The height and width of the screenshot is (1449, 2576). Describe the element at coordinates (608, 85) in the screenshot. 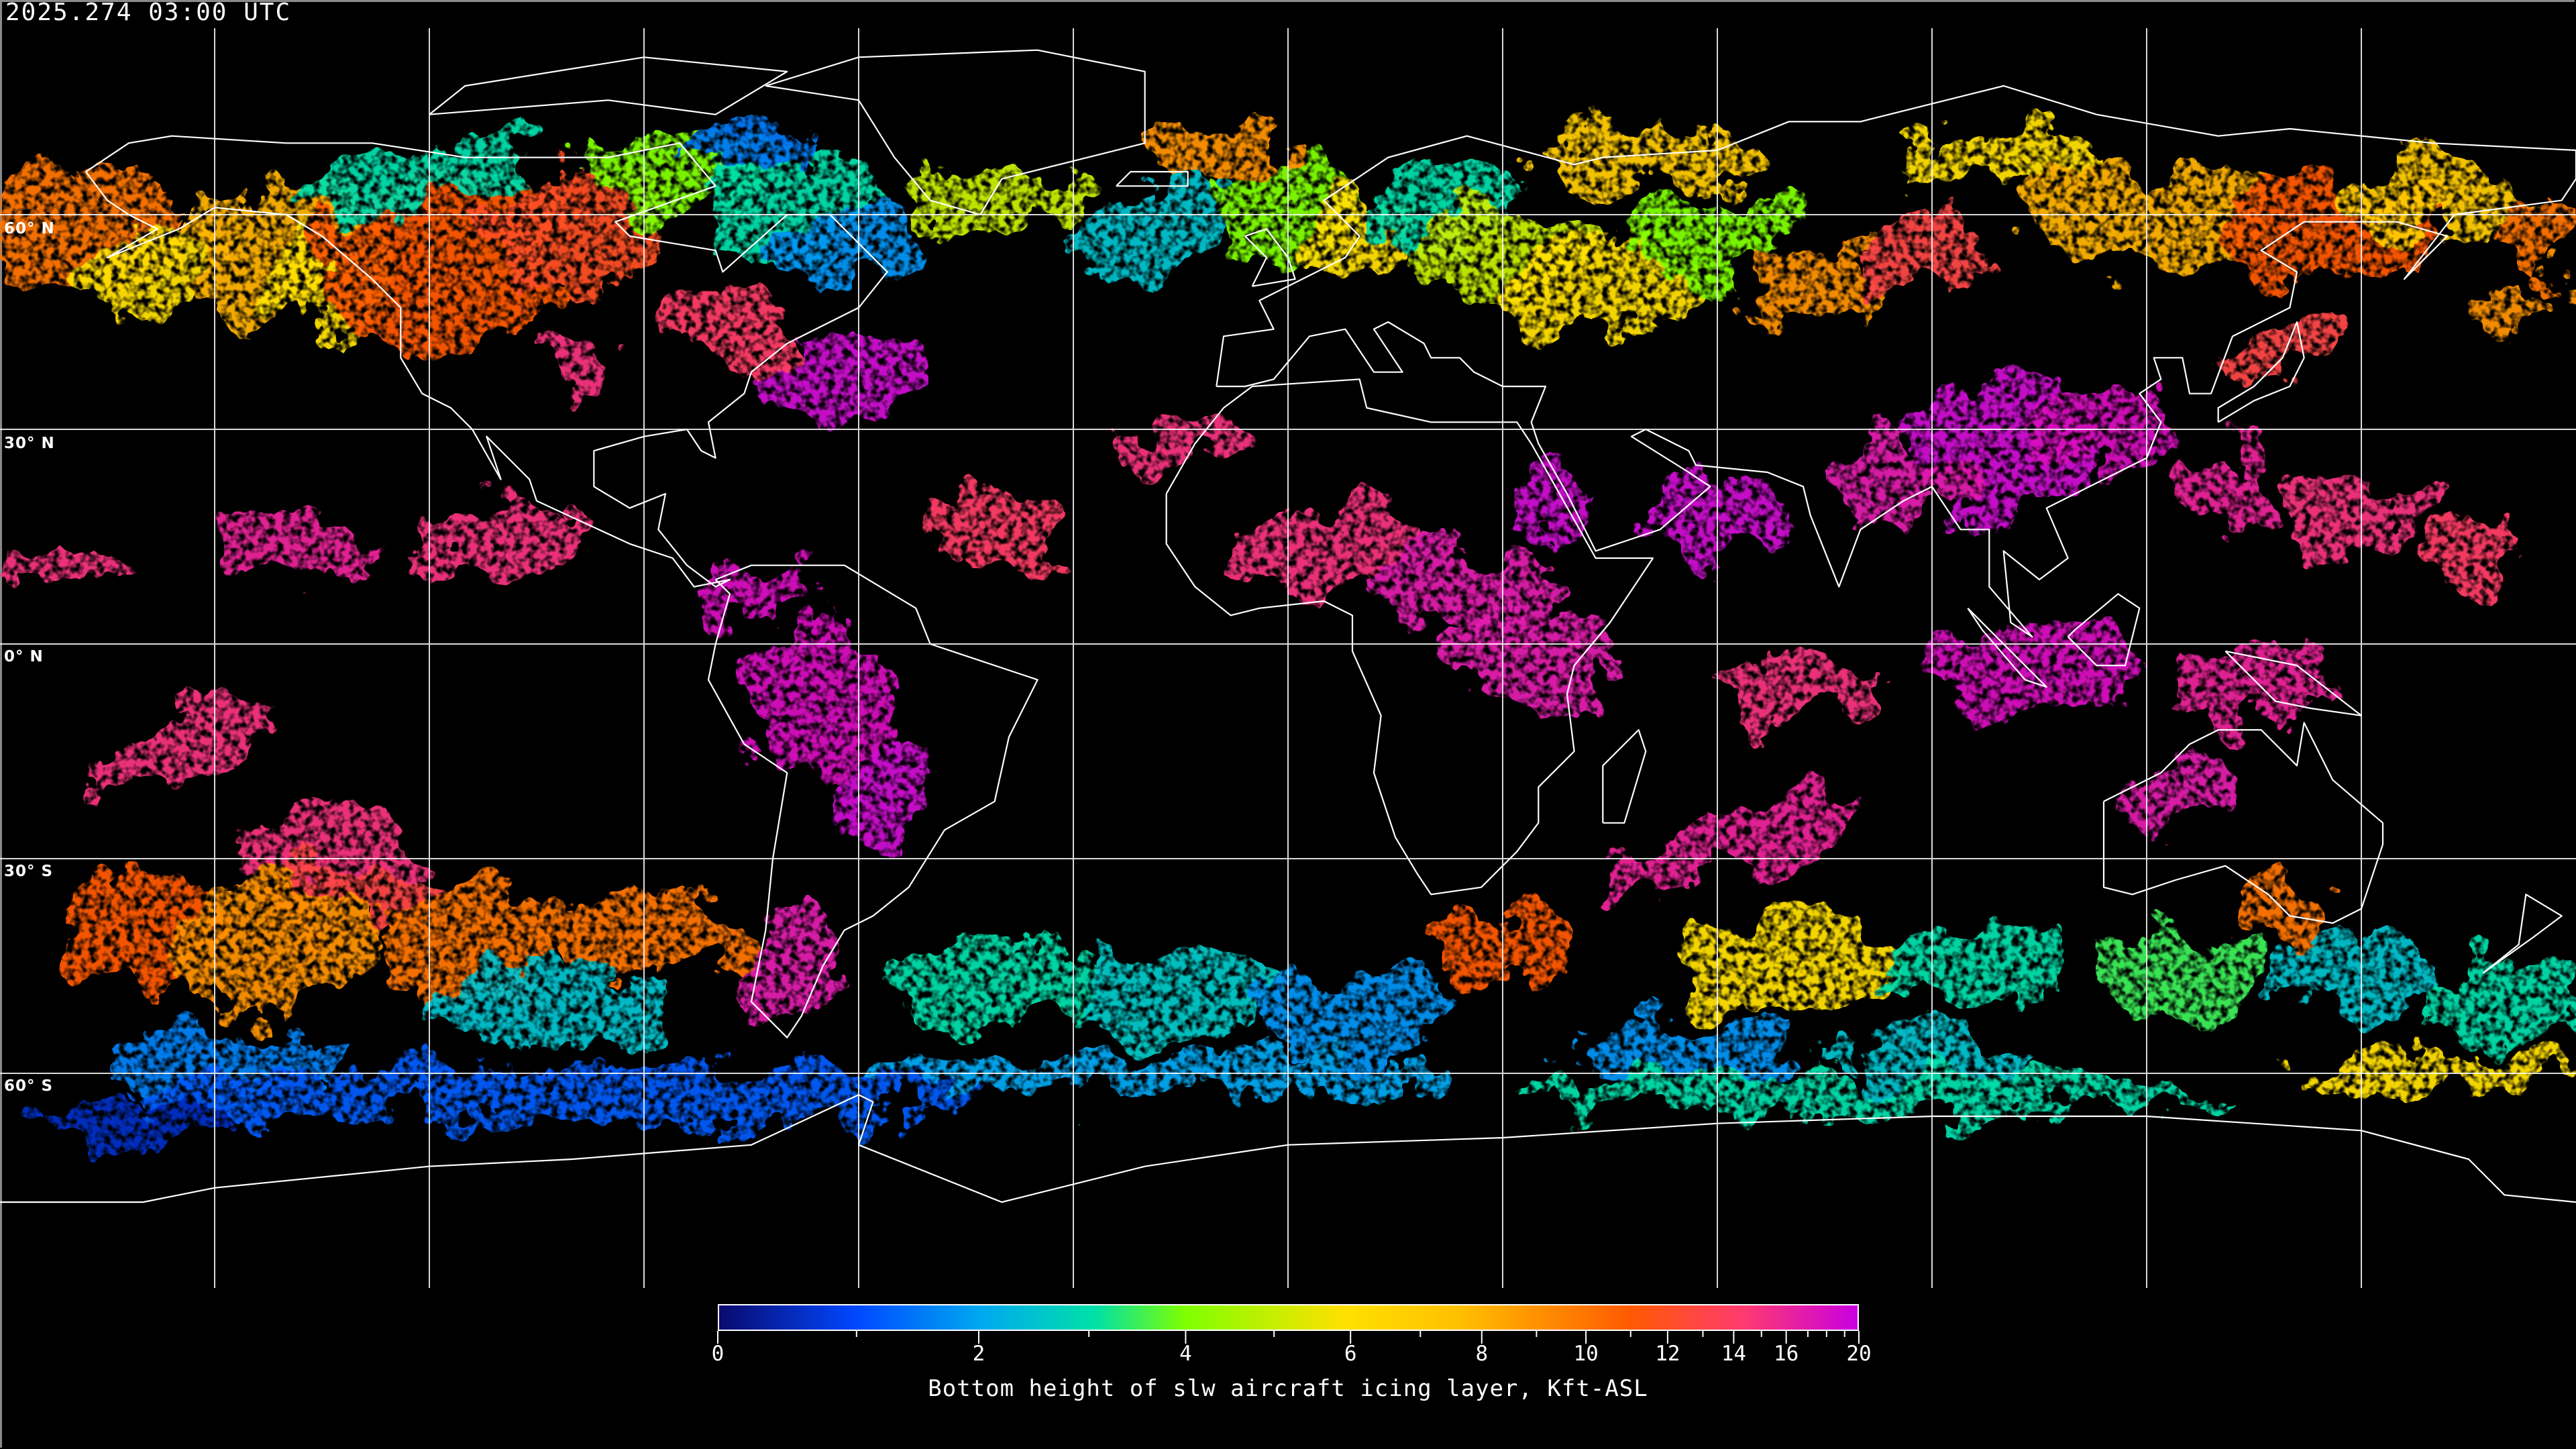

I see `coastline-arctic-islands` at that location.